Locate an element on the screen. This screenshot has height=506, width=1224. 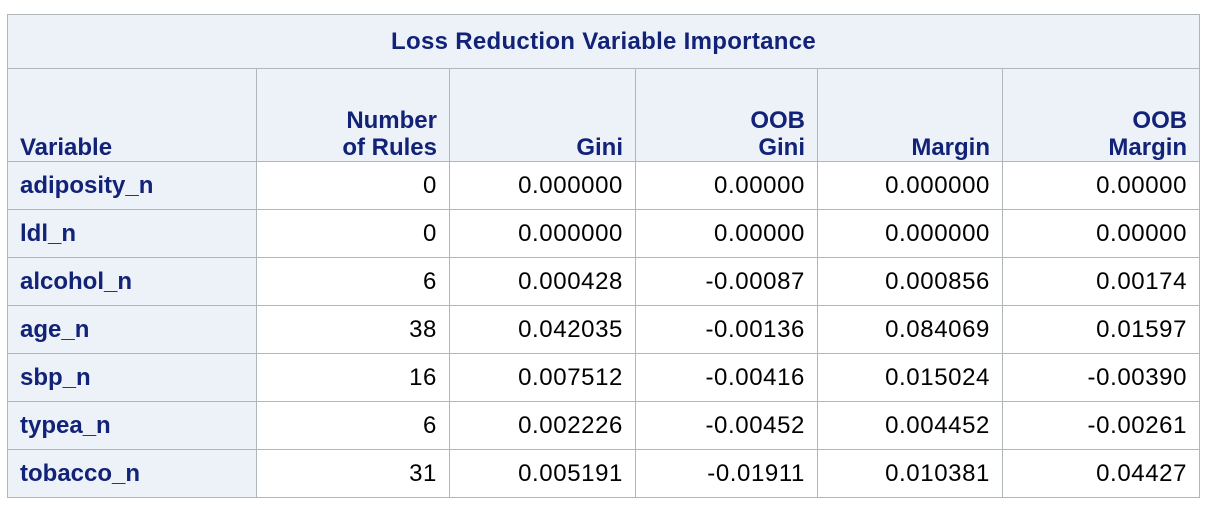
cell-oob-margin: -0.00261 is located at coordinates (1101, 425).